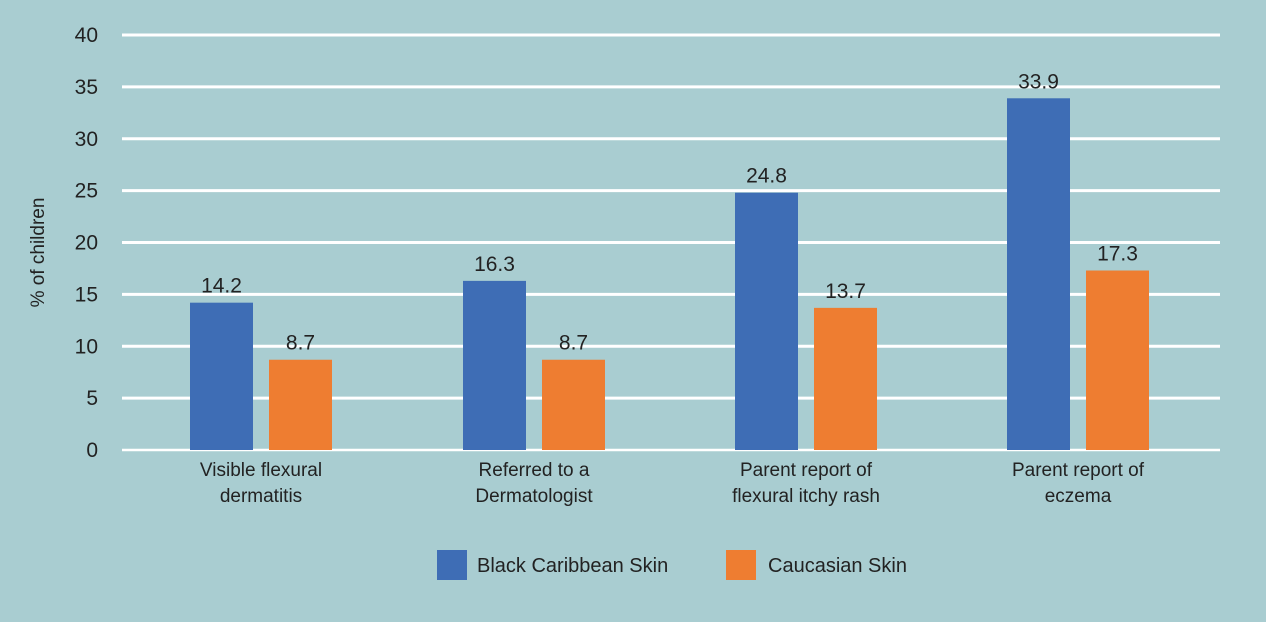 The image size is (1266, 622). Describe the element at coordinates (534, 496) in the screenshot. I see `x-category-label: Dermatologist` at that location.